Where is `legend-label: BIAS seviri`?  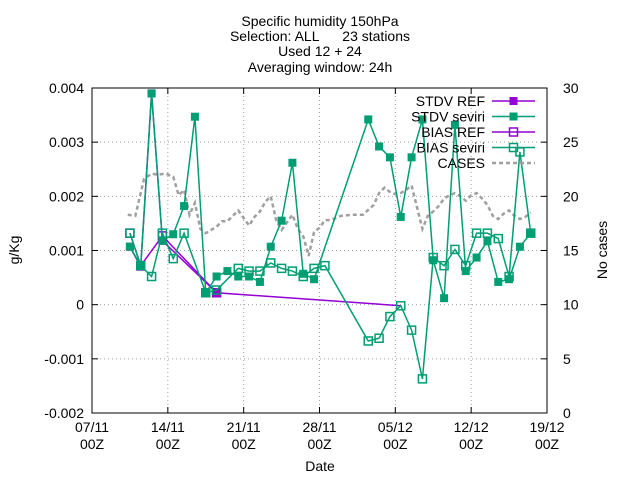
legend-label: BIAS seviri is located at coordinates (451, 148).